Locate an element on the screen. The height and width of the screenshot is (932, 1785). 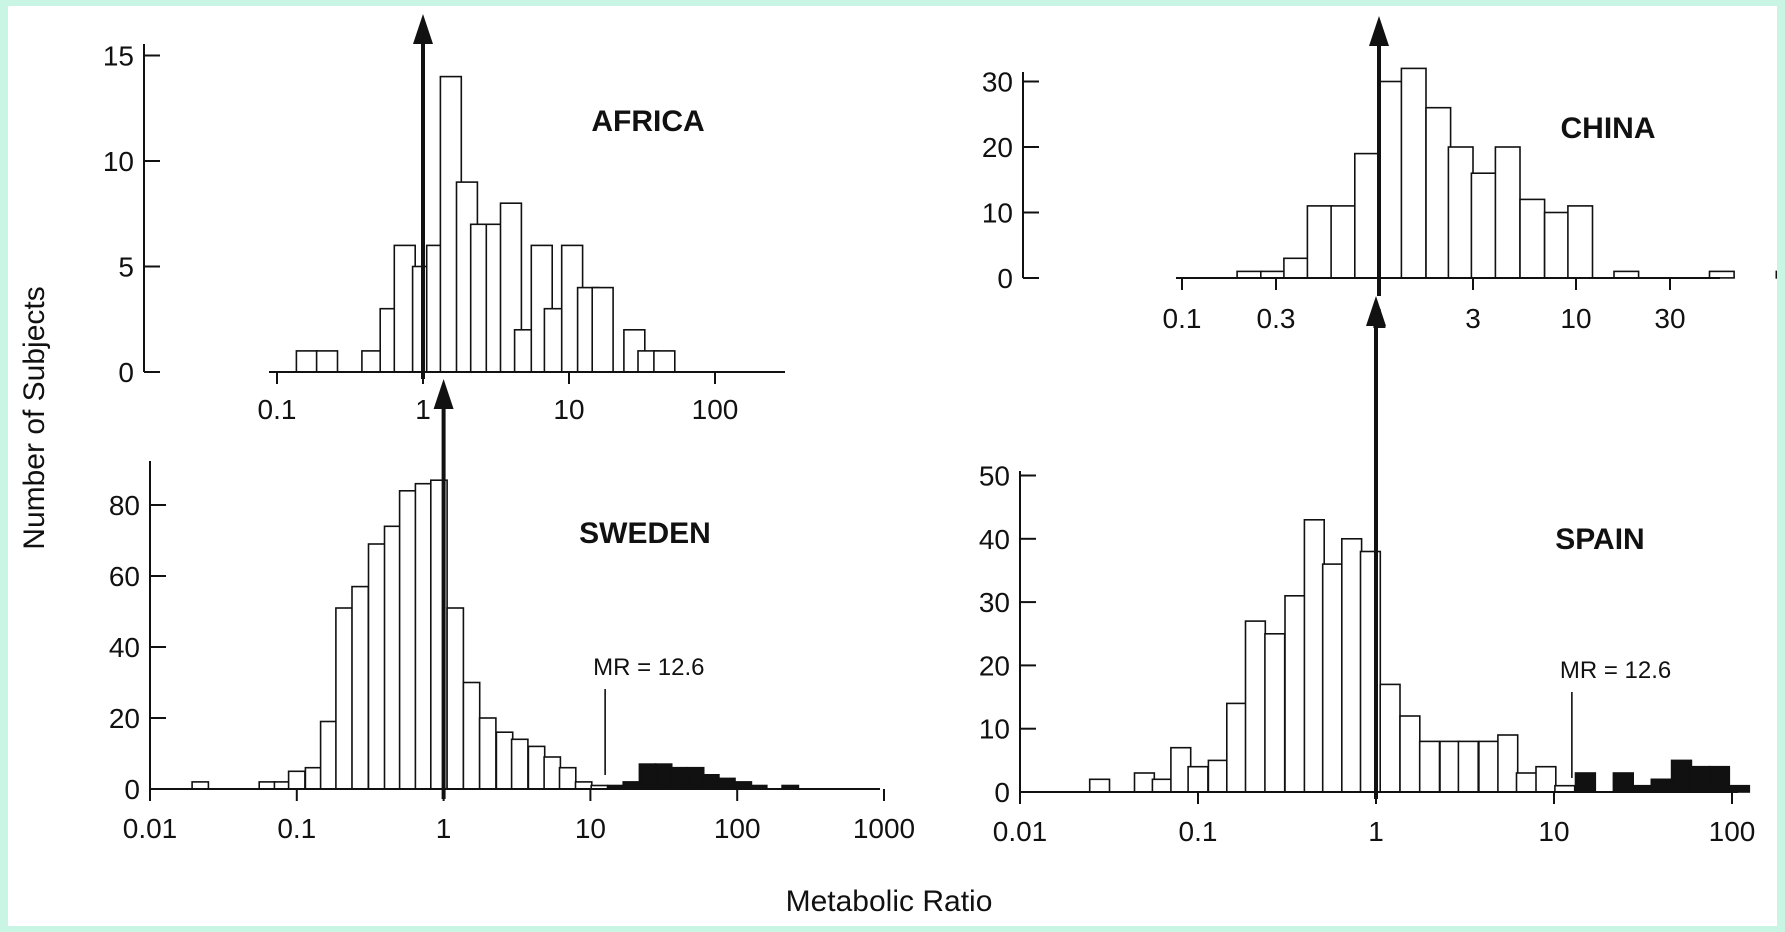
sweden-x-tick-label: 1 is located at coordinates (444, 828).